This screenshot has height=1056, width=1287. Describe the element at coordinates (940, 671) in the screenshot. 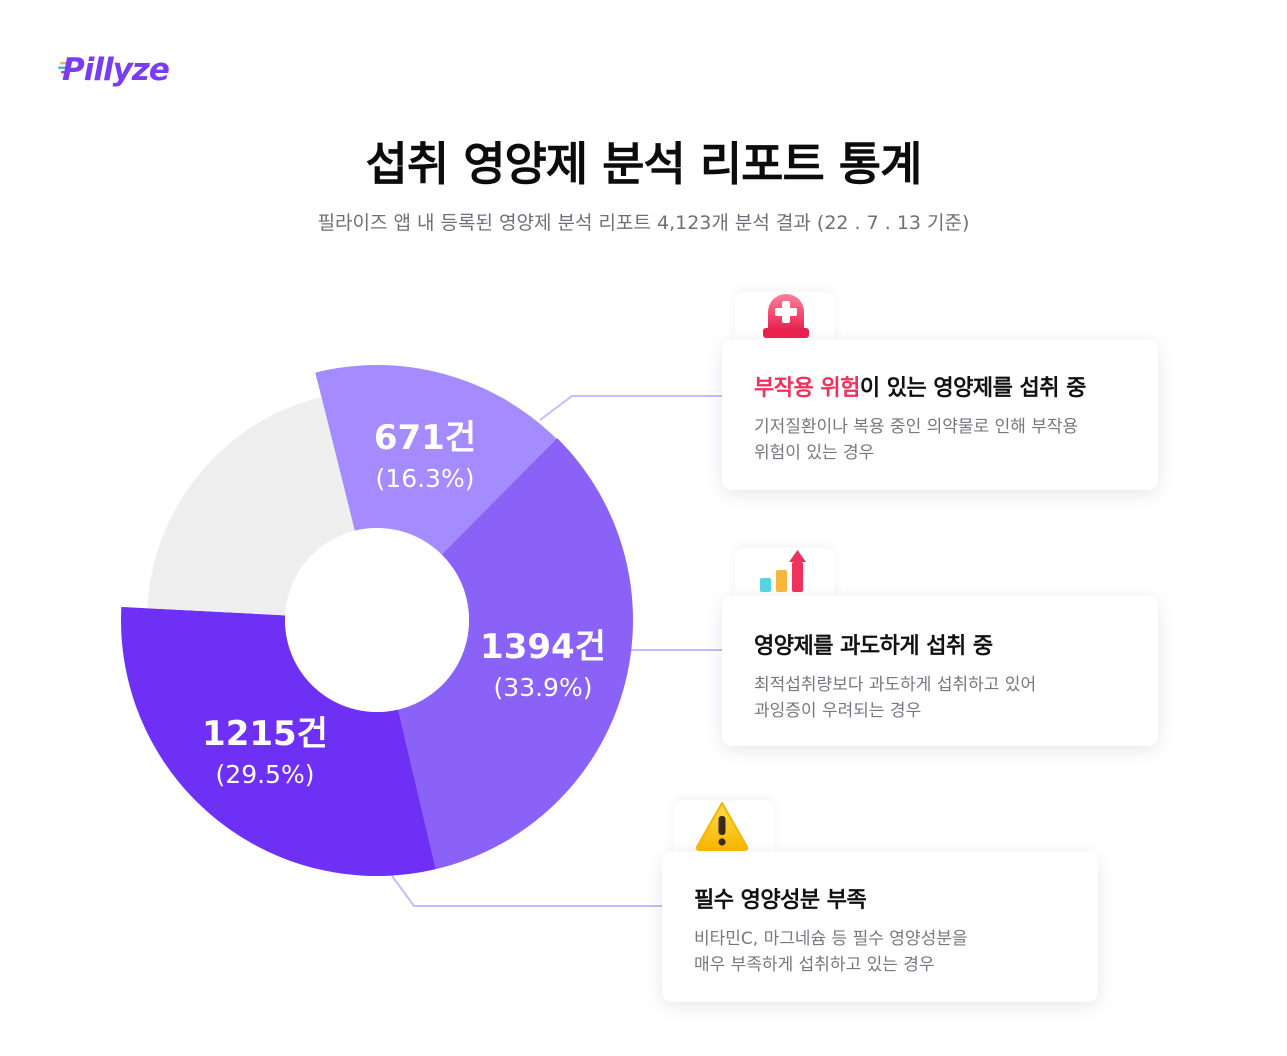

I see `info-card-overdose` at that location.